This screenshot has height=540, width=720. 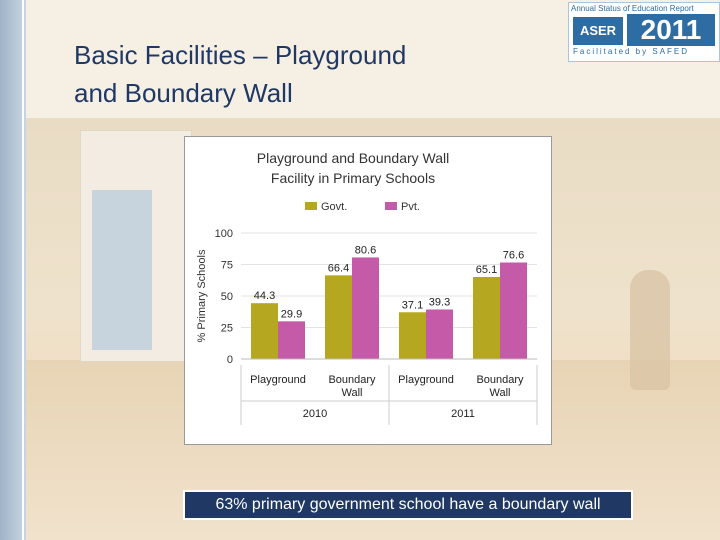 What do you see at coordinates (486, 270) in the screenshot?
I see `data-label-govt-3: 65.1` at bounding box center [486, 270].